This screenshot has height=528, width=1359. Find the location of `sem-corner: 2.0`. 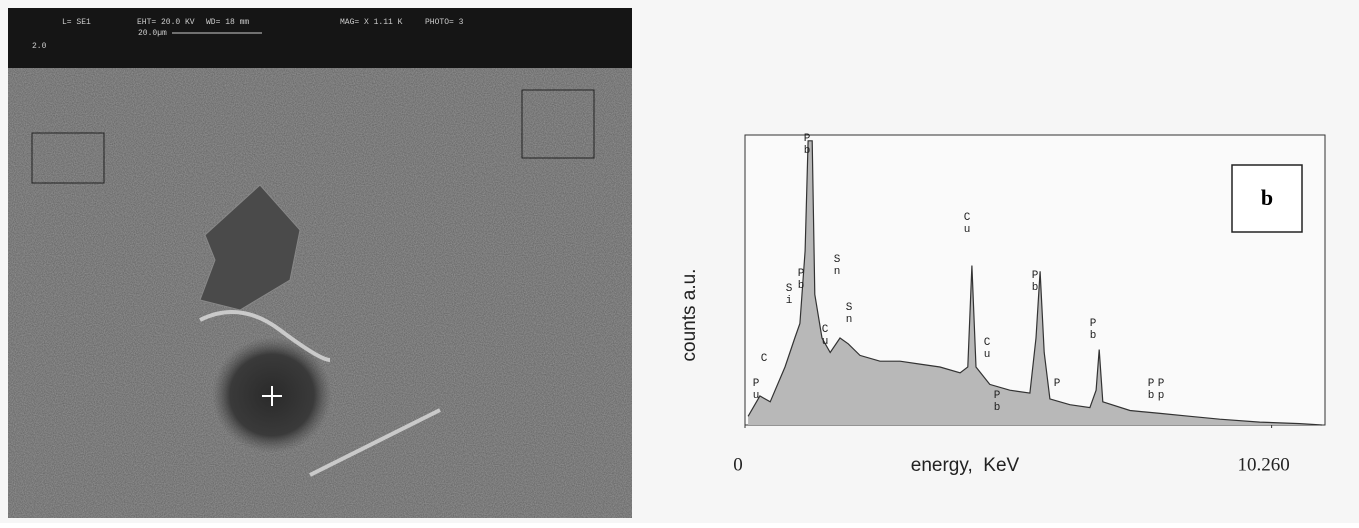

sem-corner: 2.0 is located at coordinates (39, 46).